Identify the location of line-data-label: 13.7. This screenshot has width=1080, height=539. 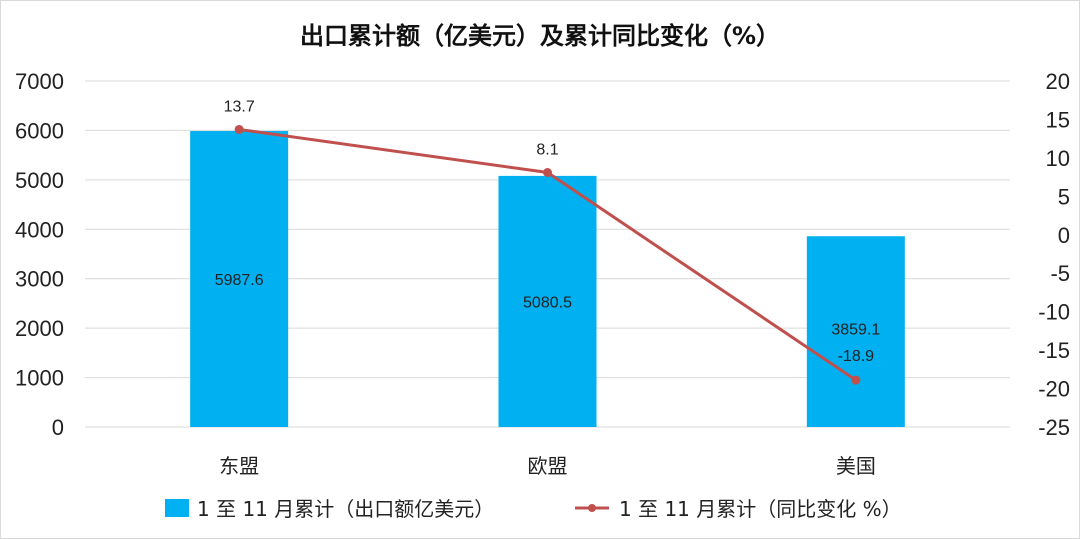
(239, 106).